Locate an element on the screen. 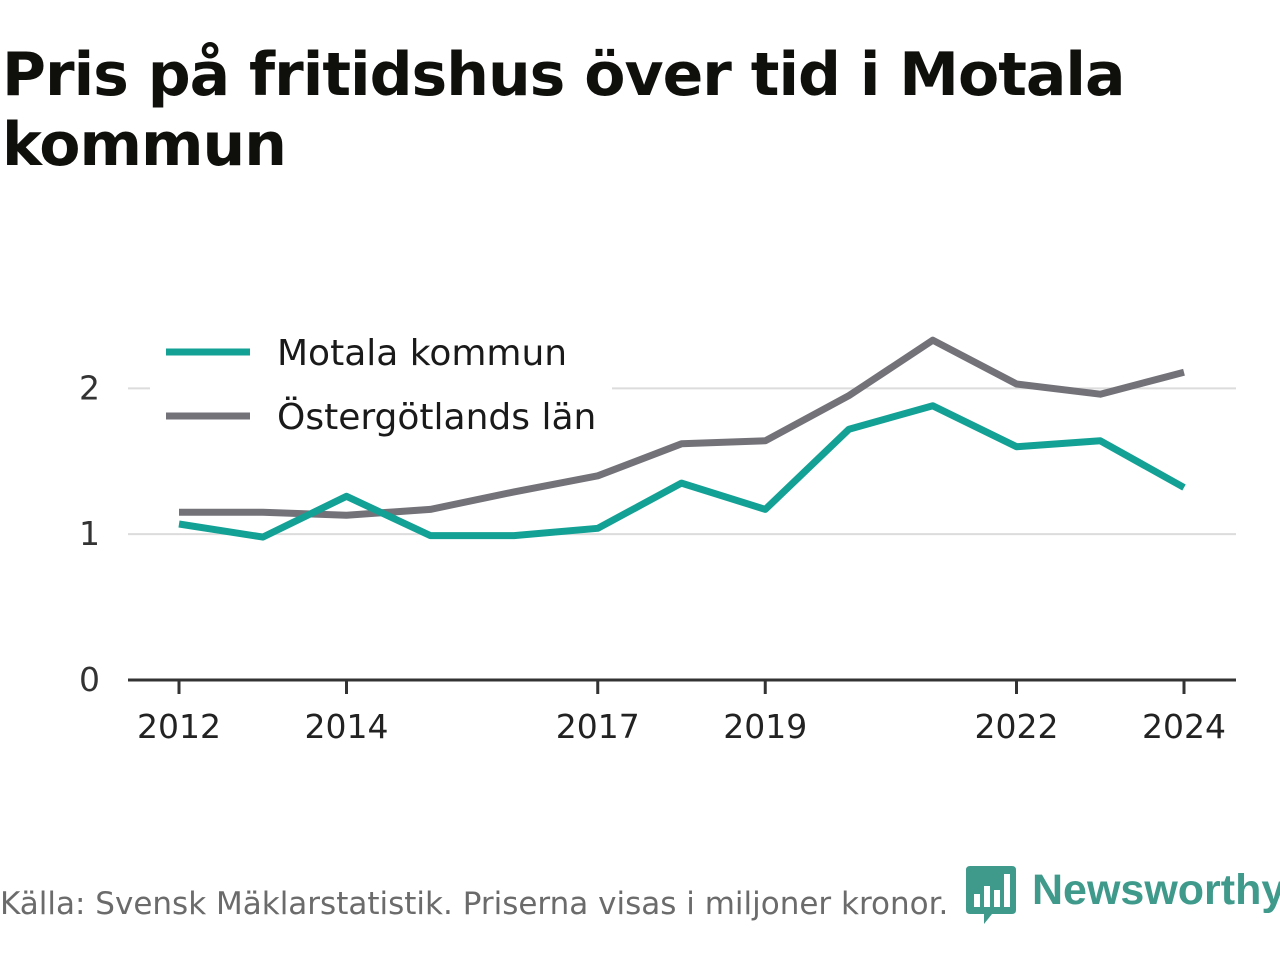  brand-logo: Newsworthy is located at coordinates (1121, 895).